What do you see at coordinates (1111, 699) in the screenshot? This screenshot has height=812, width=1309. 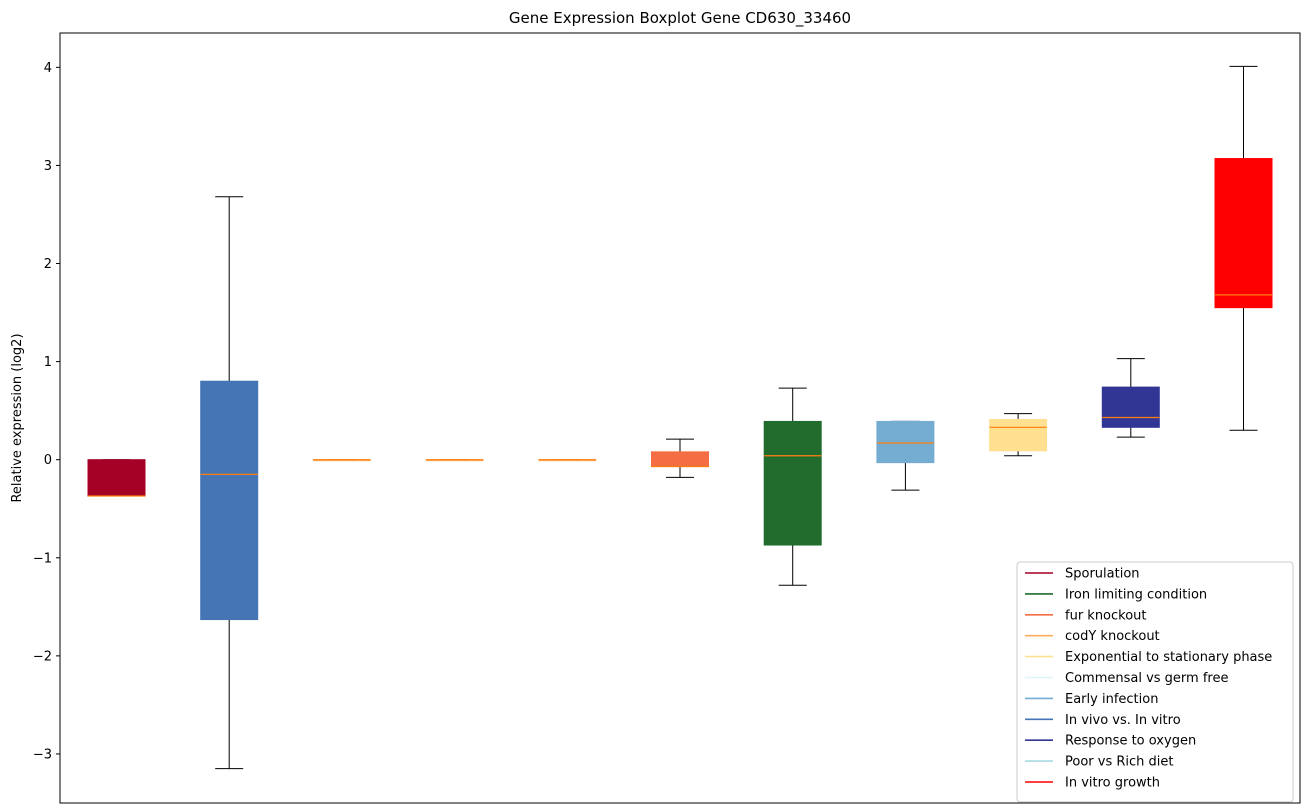 I see `legend-label: Early infection` at bounding box center [1111, 699].